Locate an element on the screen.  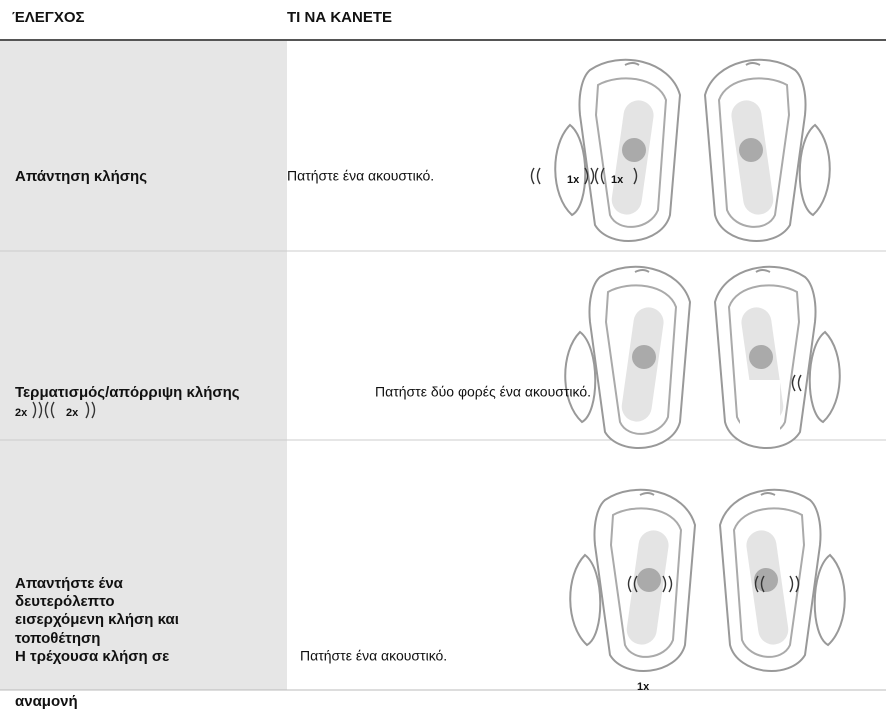
row-control: αναμονή is located at coordinates (46, 701).